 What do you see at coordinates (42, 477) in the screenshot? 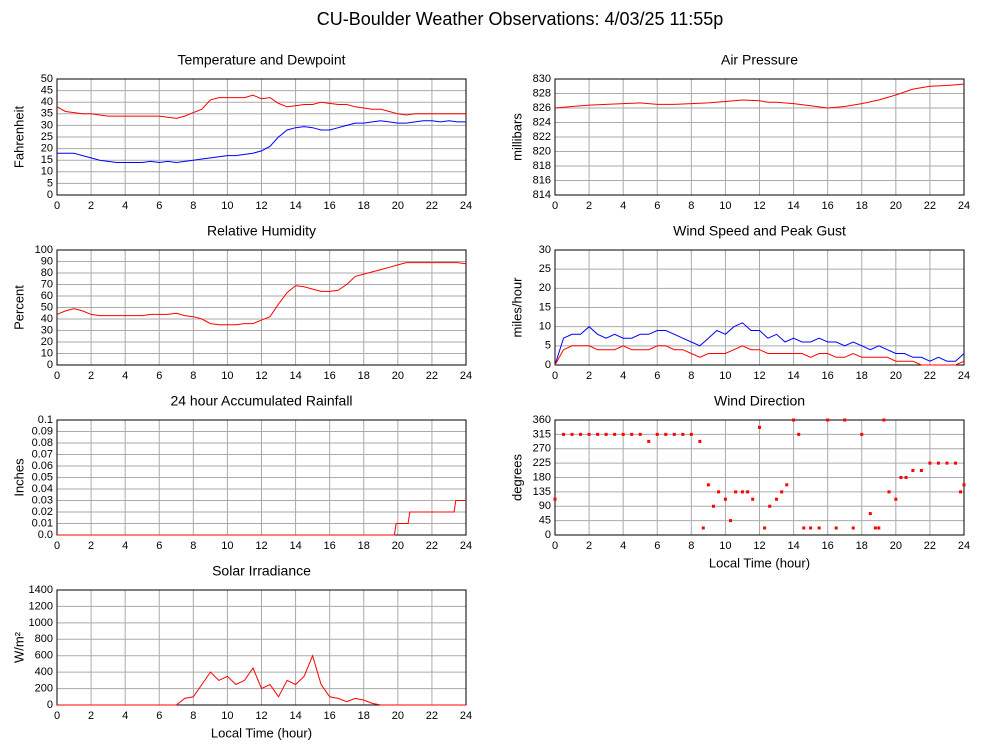
I see `y-tick-label: 0.05` at bounding box center [42, 477].